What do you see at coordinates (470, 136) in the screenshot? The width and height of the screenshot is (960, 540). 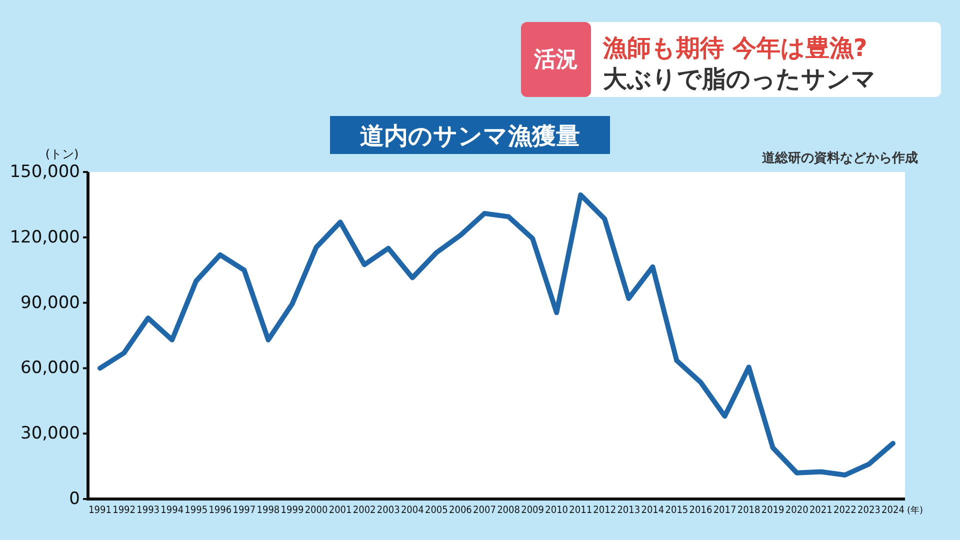 I see `chart-title: 道内のサンマ漁獲量` at bounding box center [470, 136].